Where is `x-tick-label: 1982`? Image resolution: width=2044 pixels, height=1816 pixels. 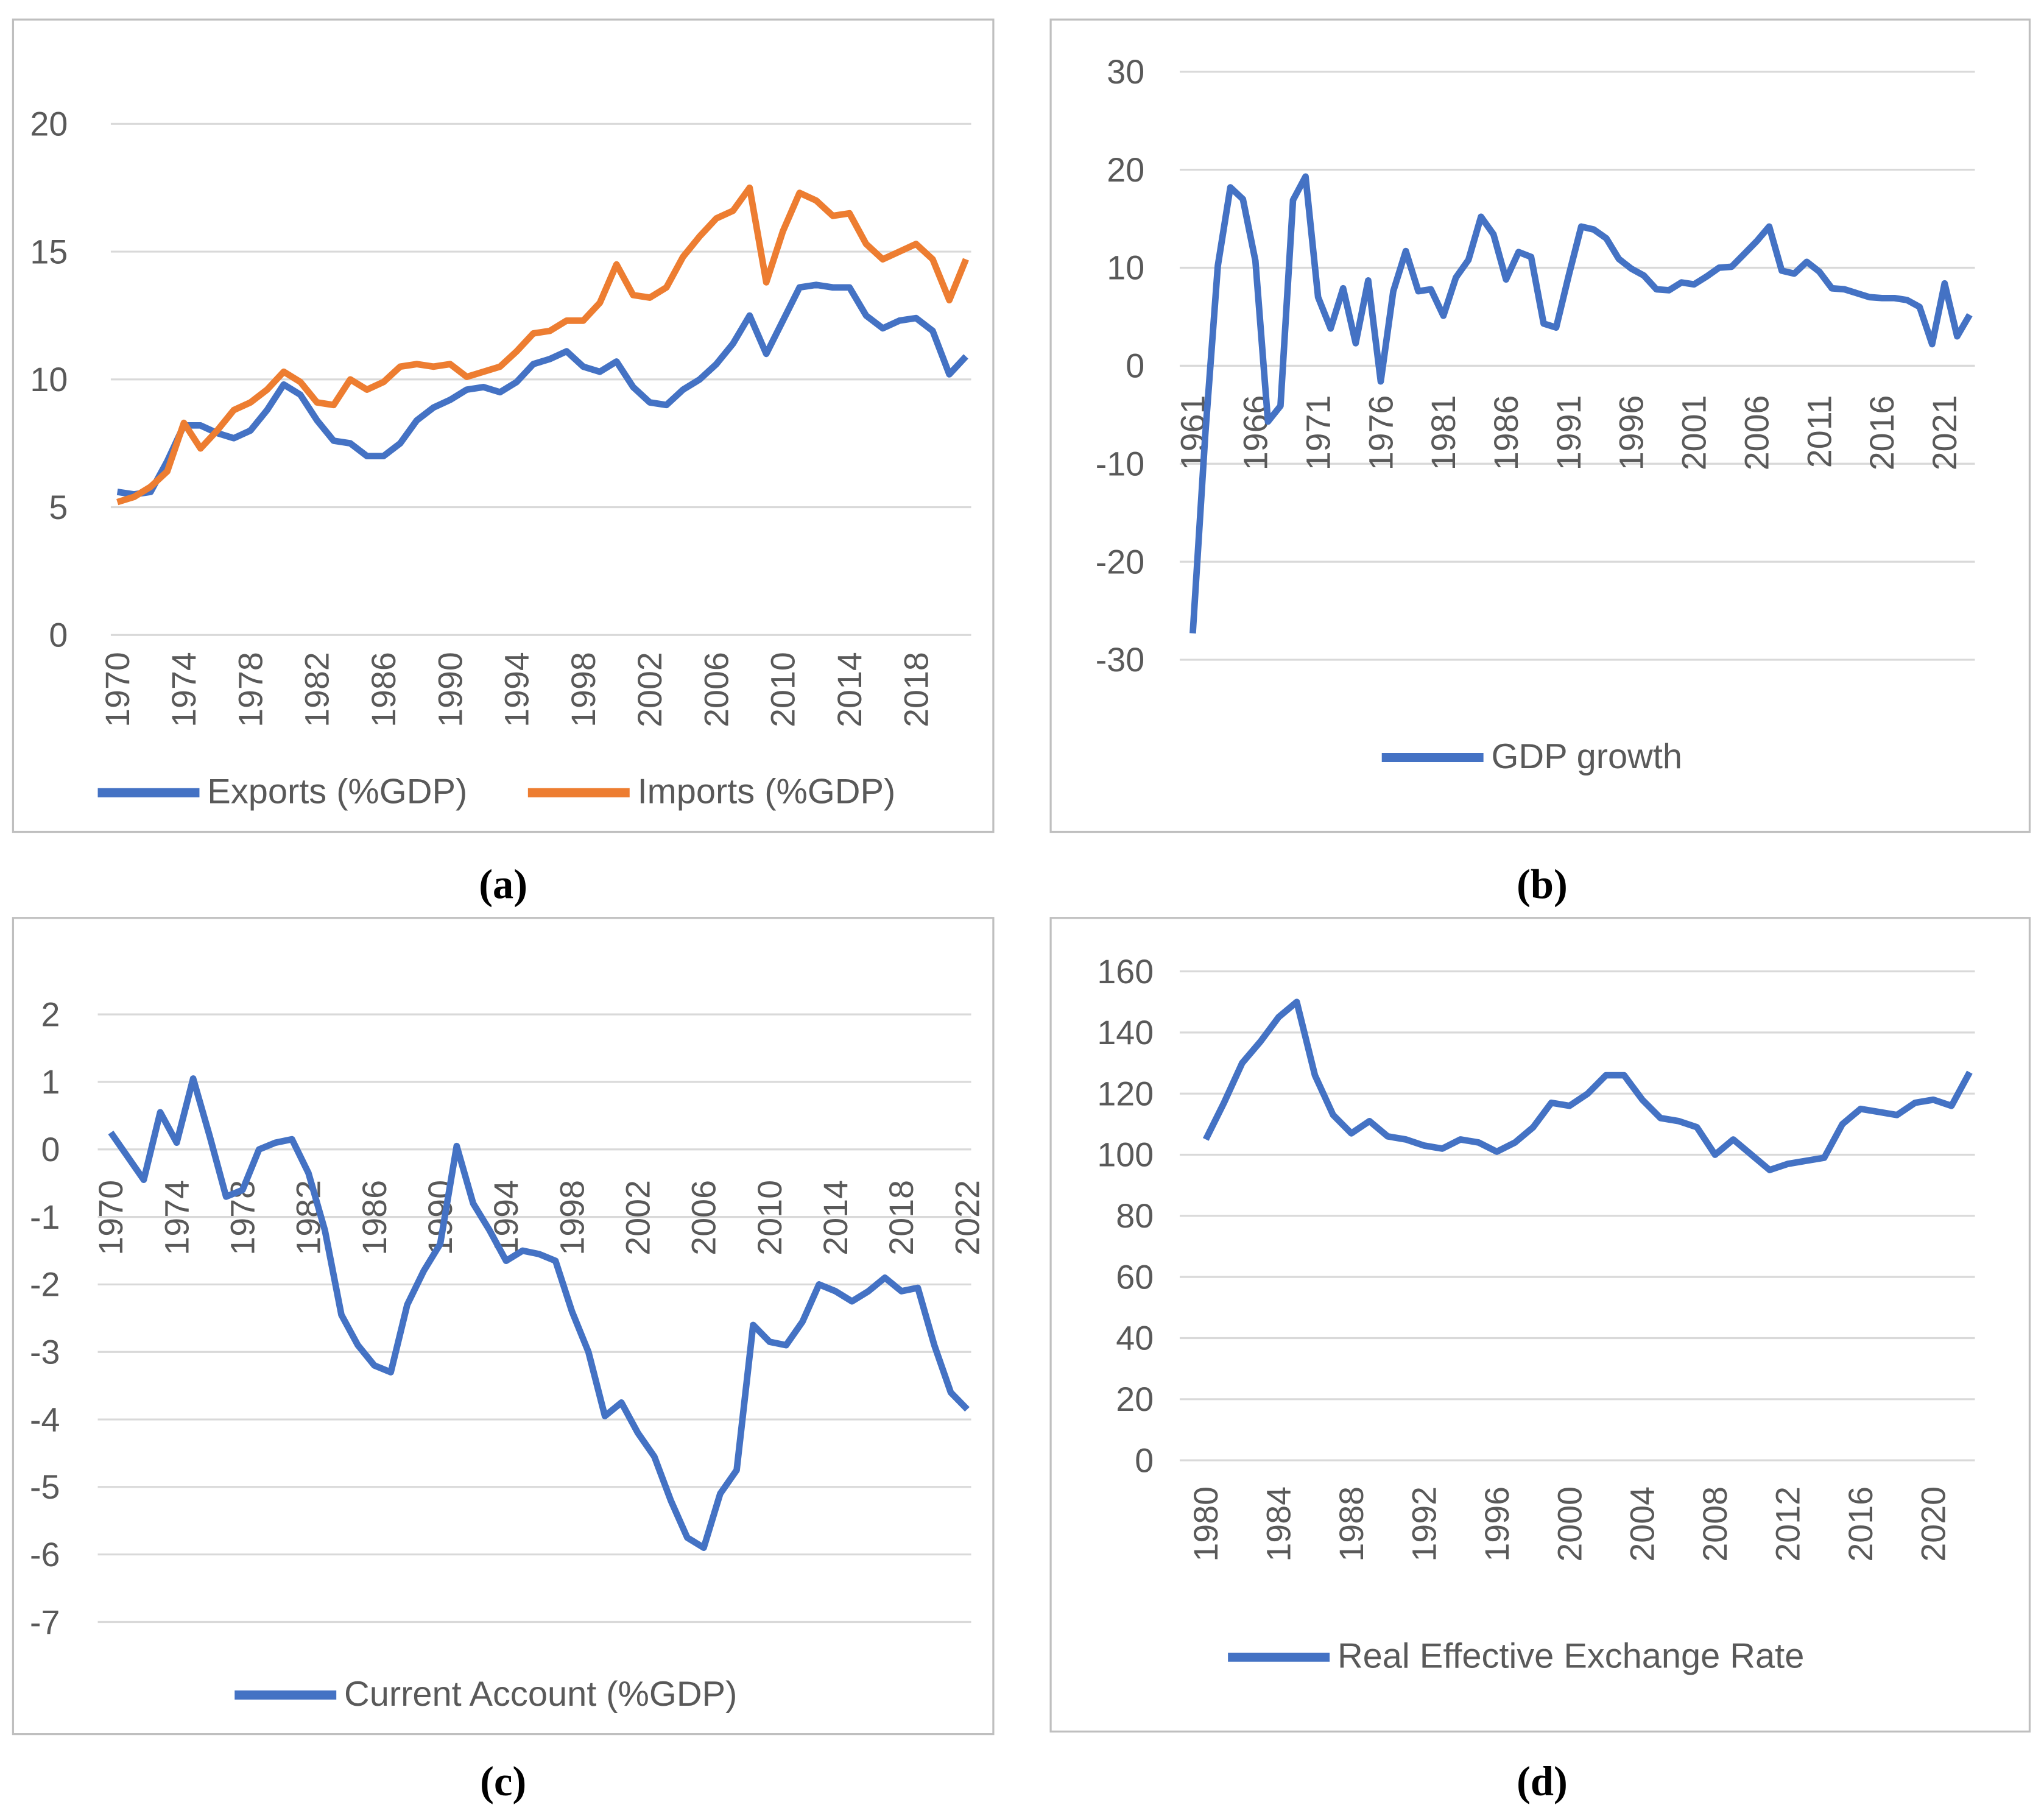 x-tick-label: 1982 is located at coordinates (317, 689).